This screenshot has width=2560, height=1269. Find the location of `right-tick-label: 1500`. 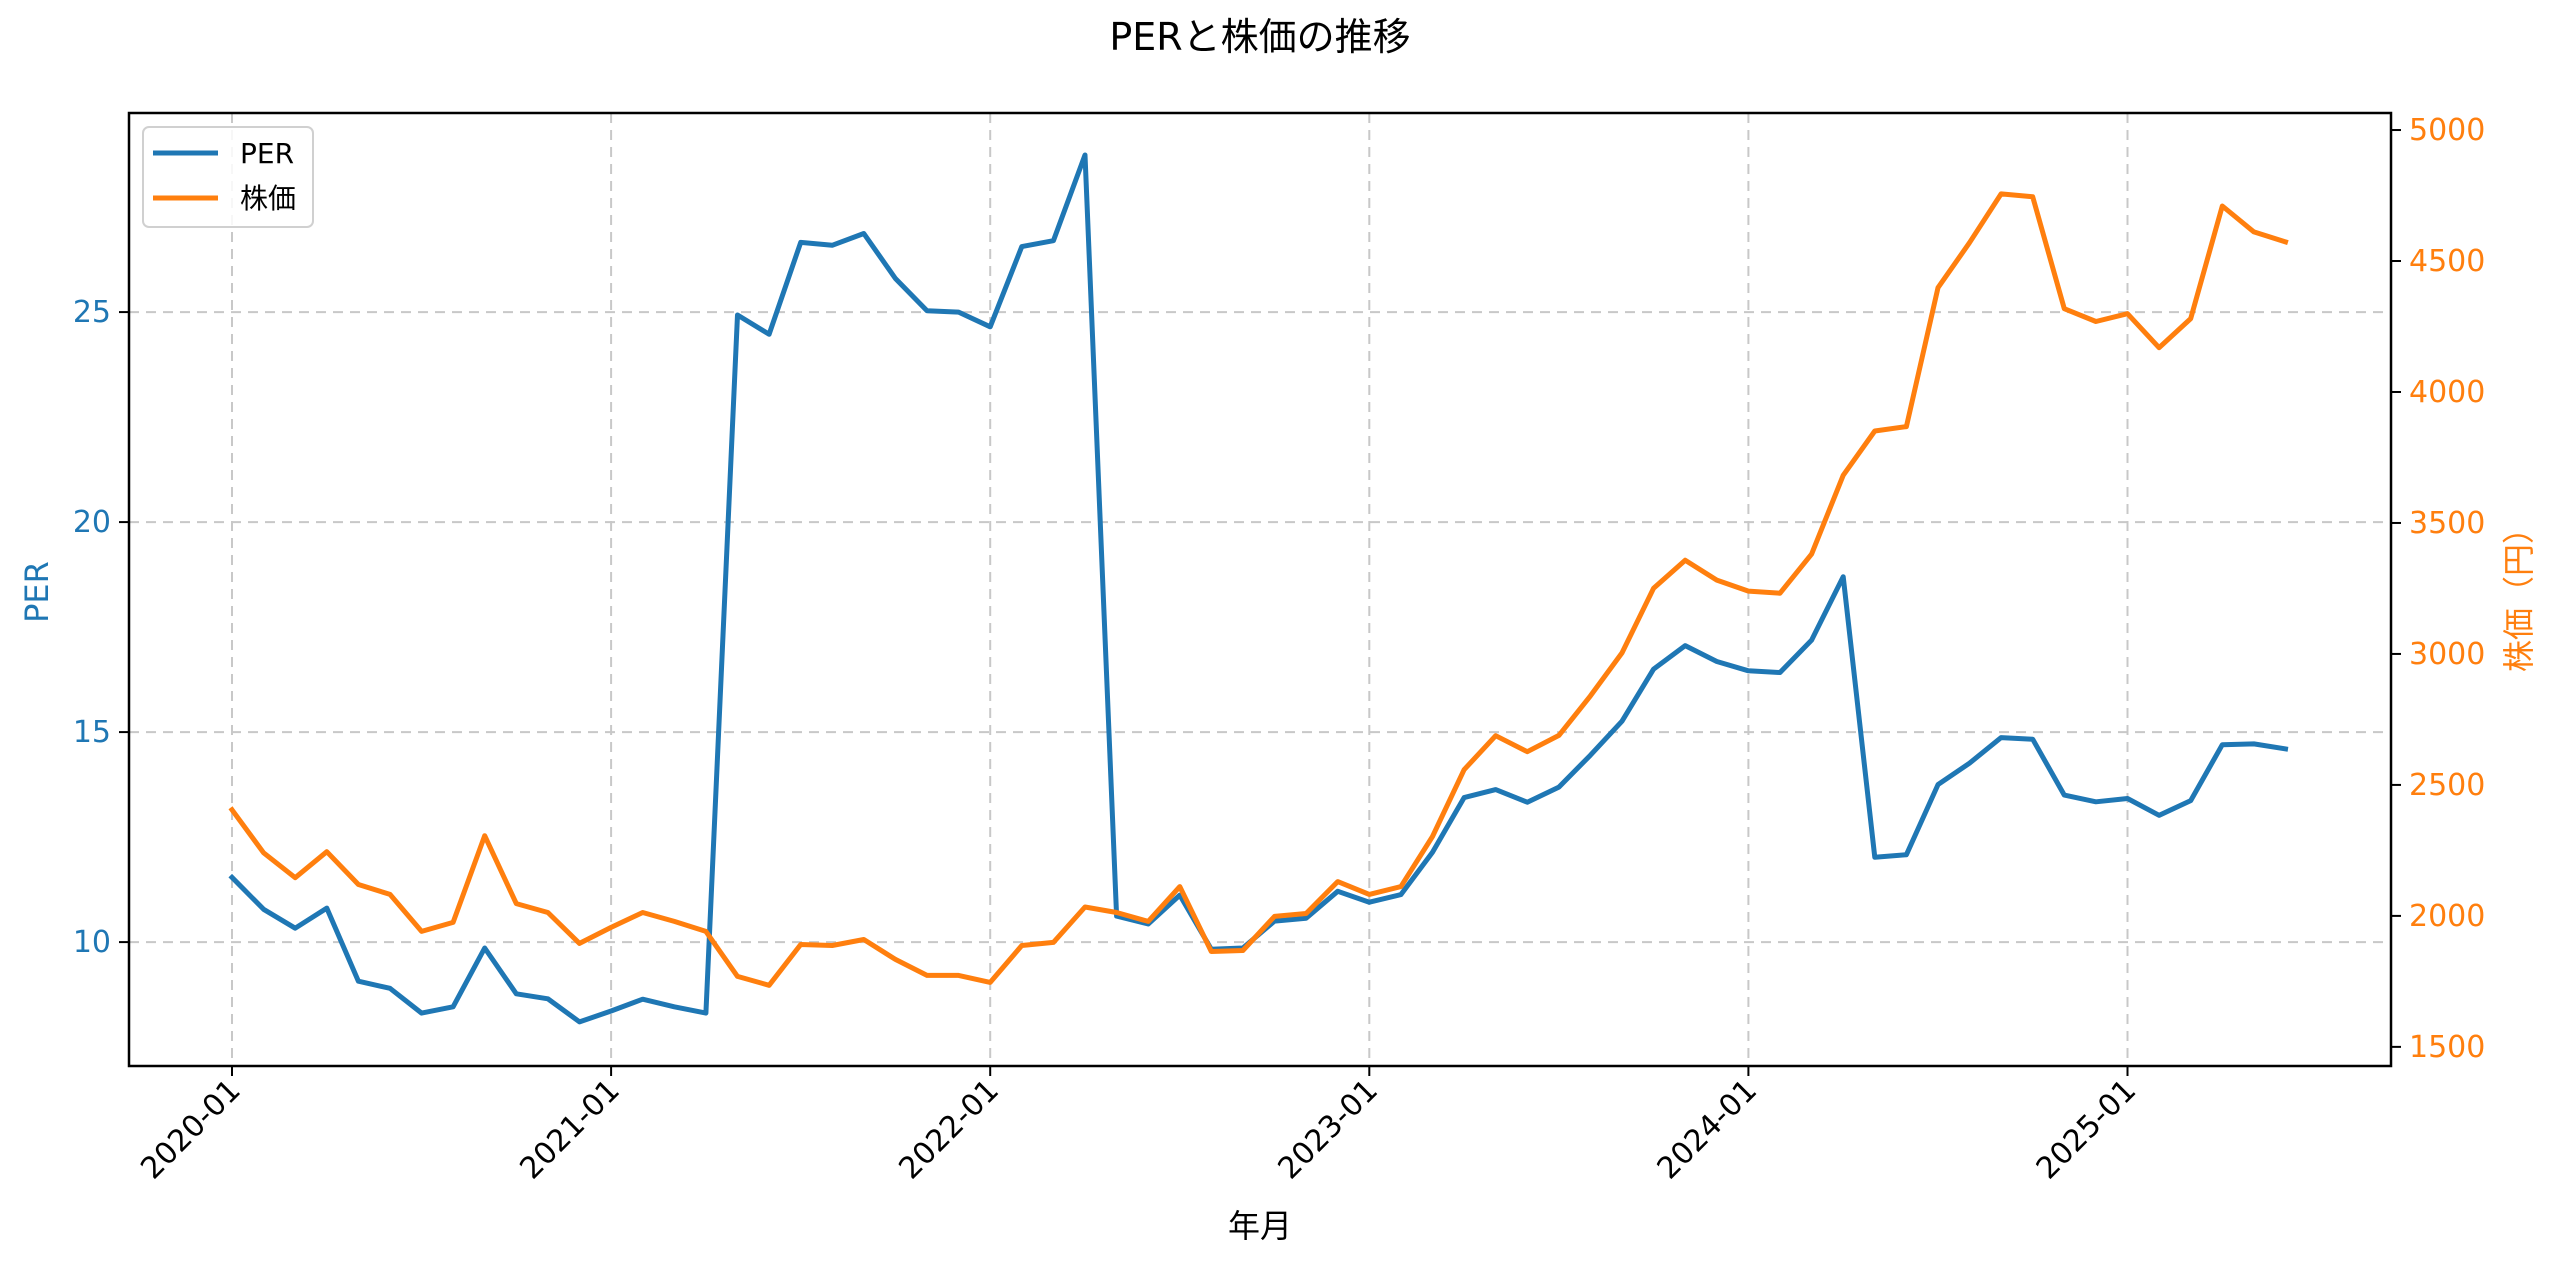

right-tick-label: 1500 is located at coordinates (2447, 1047).